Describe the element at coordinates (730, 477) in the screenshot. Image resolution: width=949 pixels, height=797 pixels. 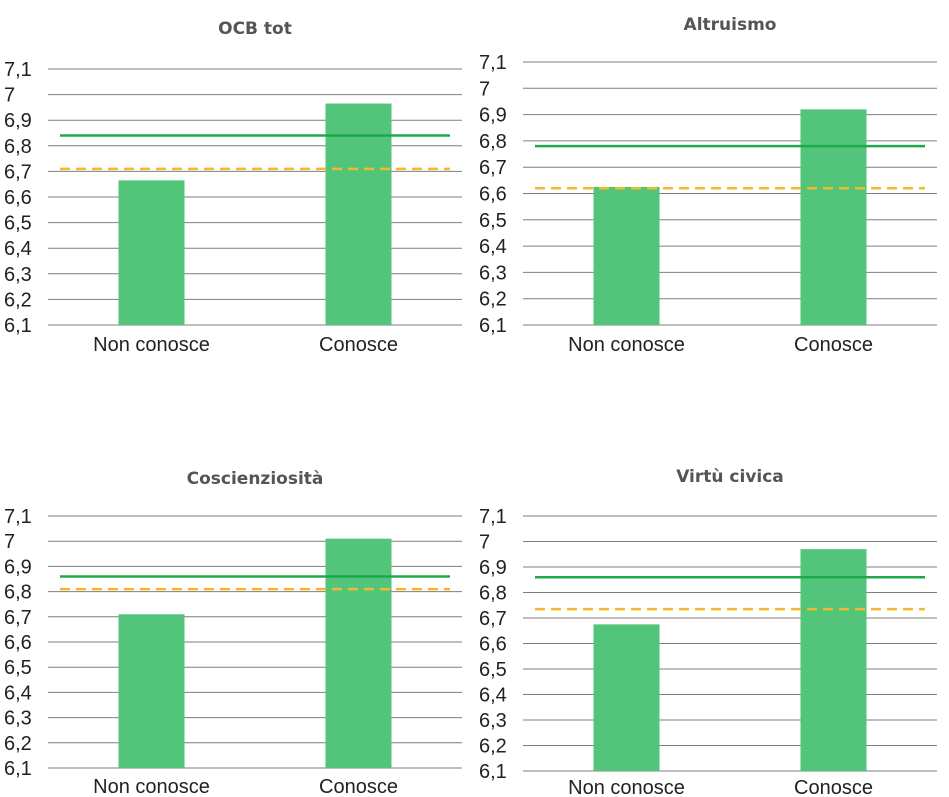
I see `chart-title: Virtù civica` at that location.